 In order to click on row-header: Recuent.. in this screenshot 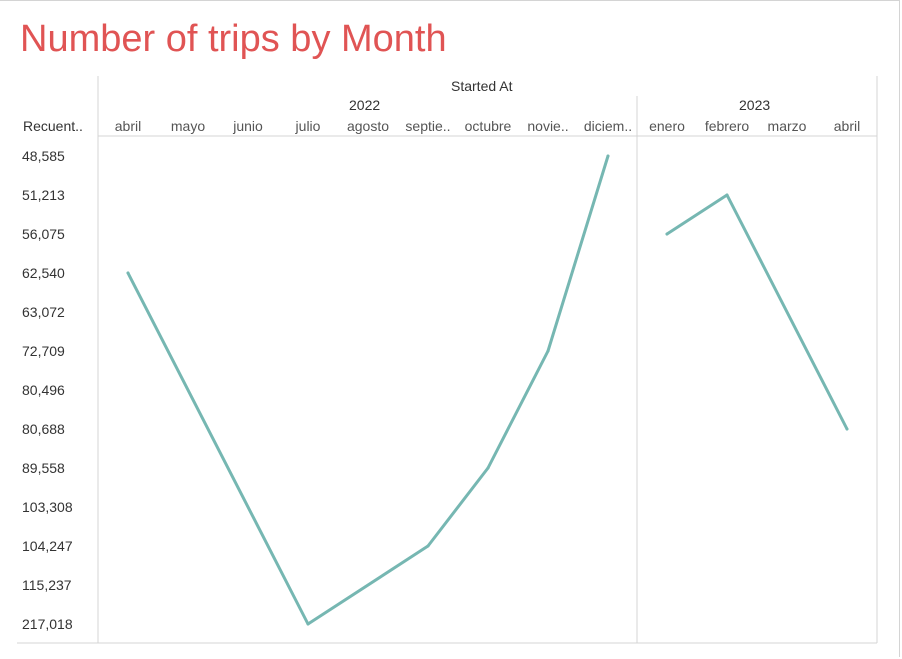, I will do `click(53, 126)`.